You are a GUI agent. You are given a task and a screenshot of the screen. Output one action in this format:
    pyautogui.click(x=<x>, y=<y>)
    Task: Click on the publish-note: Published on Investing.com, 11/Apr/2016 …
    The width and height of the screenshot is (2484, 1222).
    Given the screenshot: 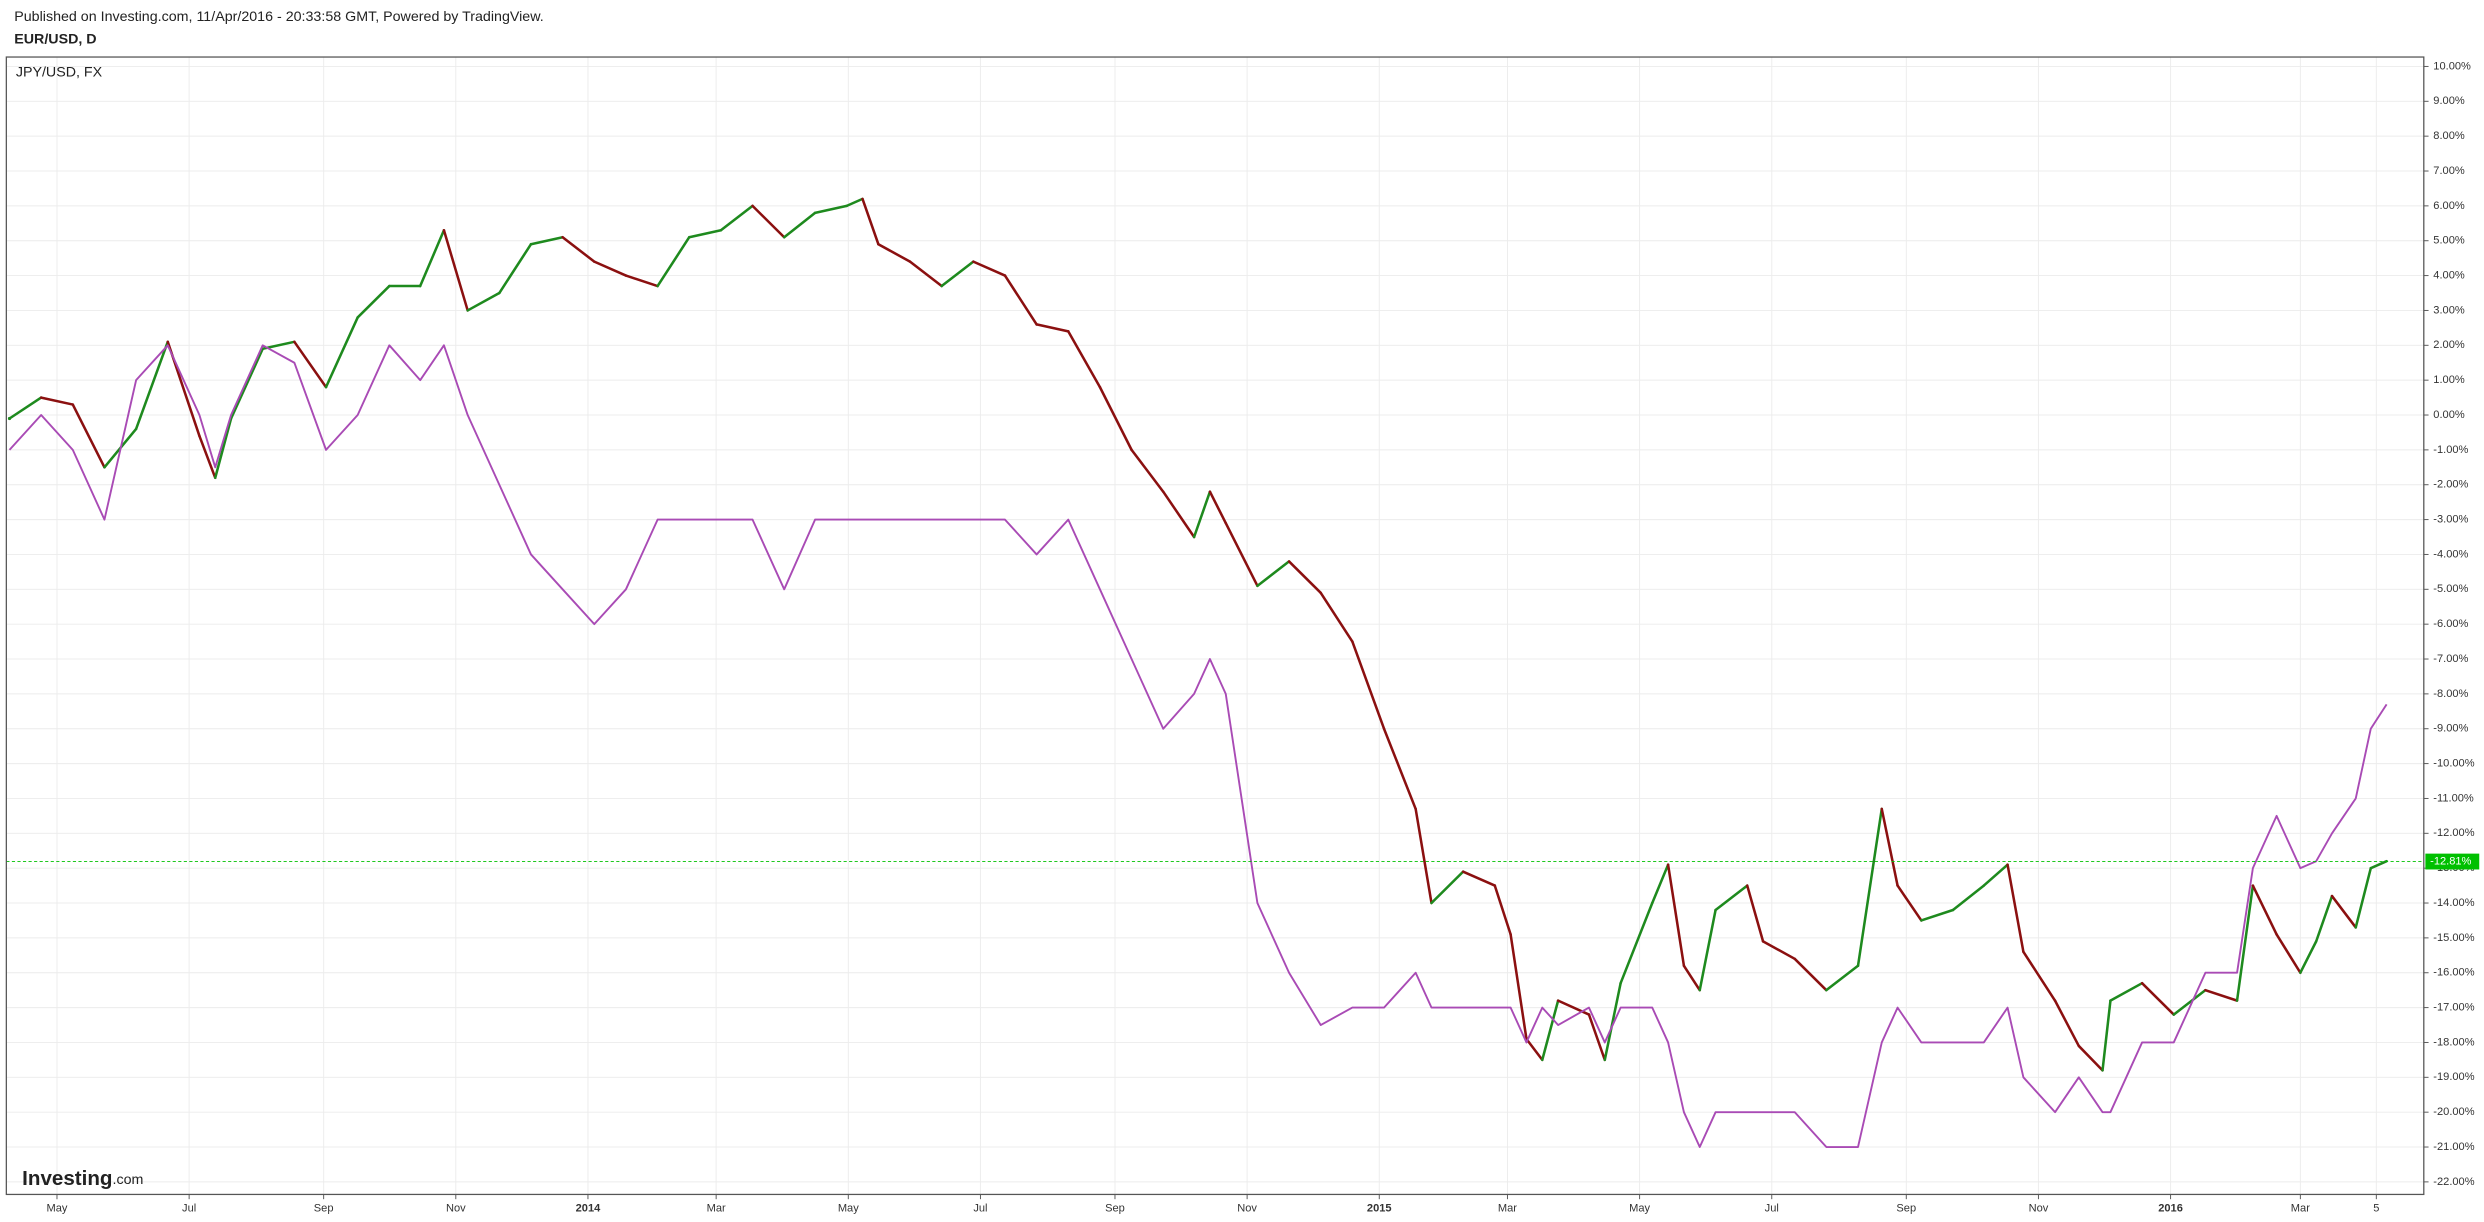 What is the action you would take?
    pyautogui.click(x=278, y=17)
    